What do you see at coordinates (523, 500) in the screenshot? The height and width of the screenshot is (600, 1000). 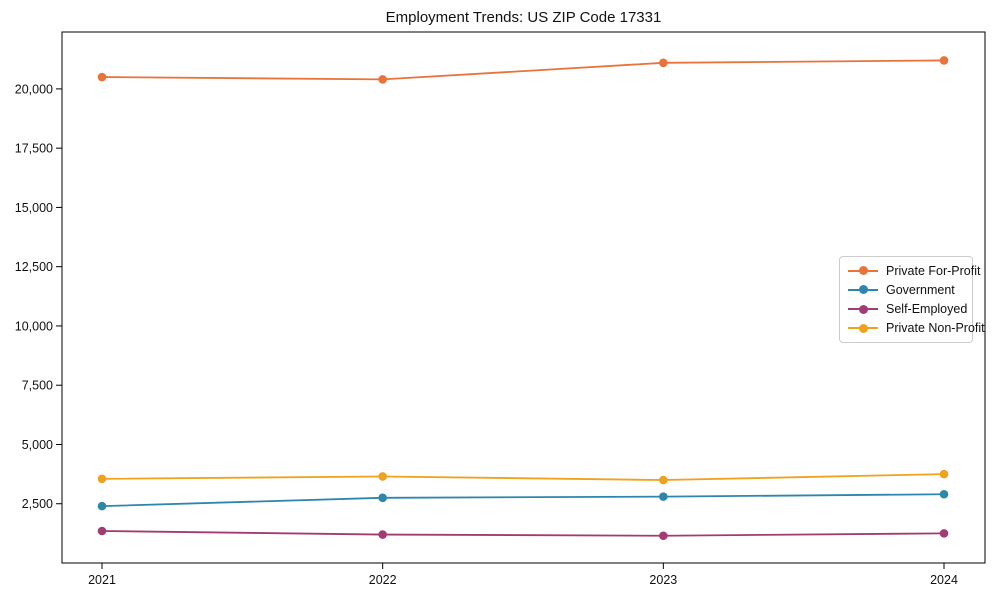 I see `series-line-government` at bounding box center [523, 500].